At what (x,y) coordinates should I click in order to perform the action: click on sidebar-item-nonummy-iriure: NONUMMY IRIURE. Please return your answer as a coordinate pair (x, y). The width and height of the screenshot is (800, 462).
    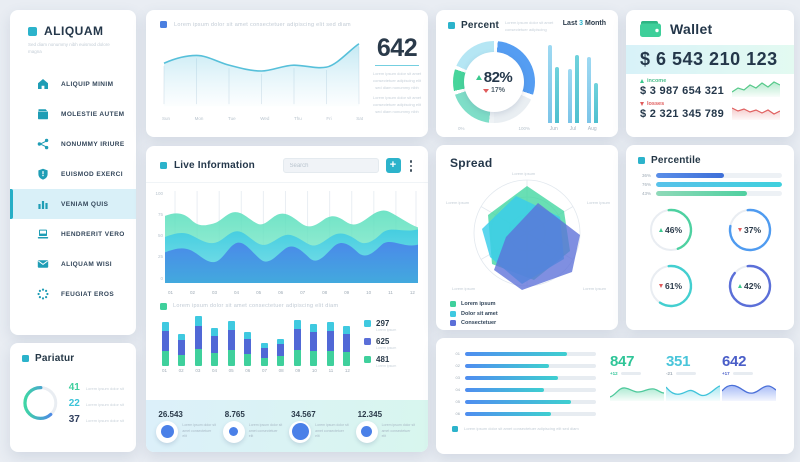
    Looking at the image, I should click on (73, 144).